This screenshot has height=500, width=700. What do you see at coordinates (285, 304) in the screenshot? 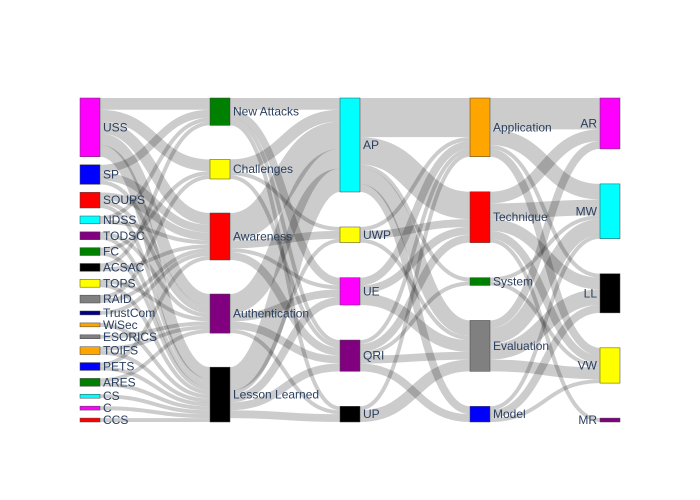
I see `link-awareness-to-qri` at bounding box center [285, 304].